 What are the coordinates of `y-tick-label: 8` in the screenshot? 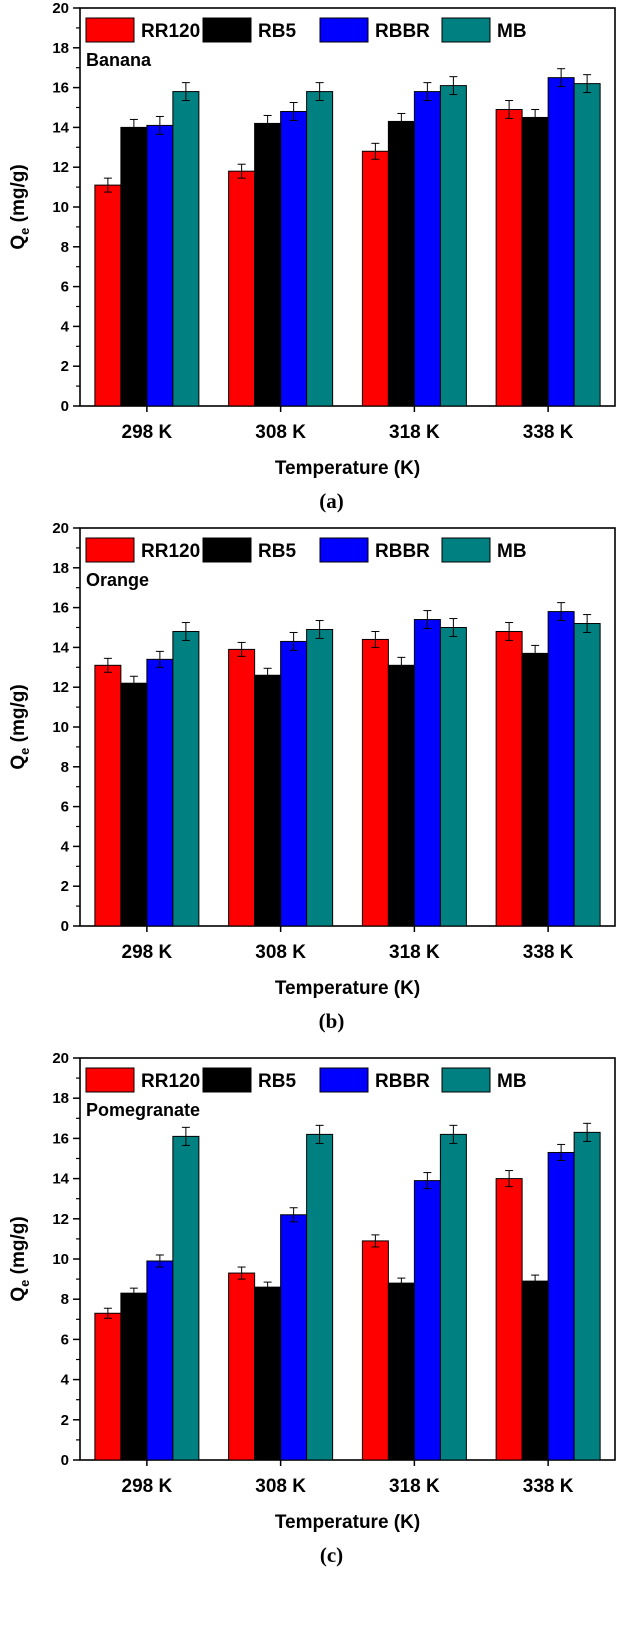 It's located at (65, 247).